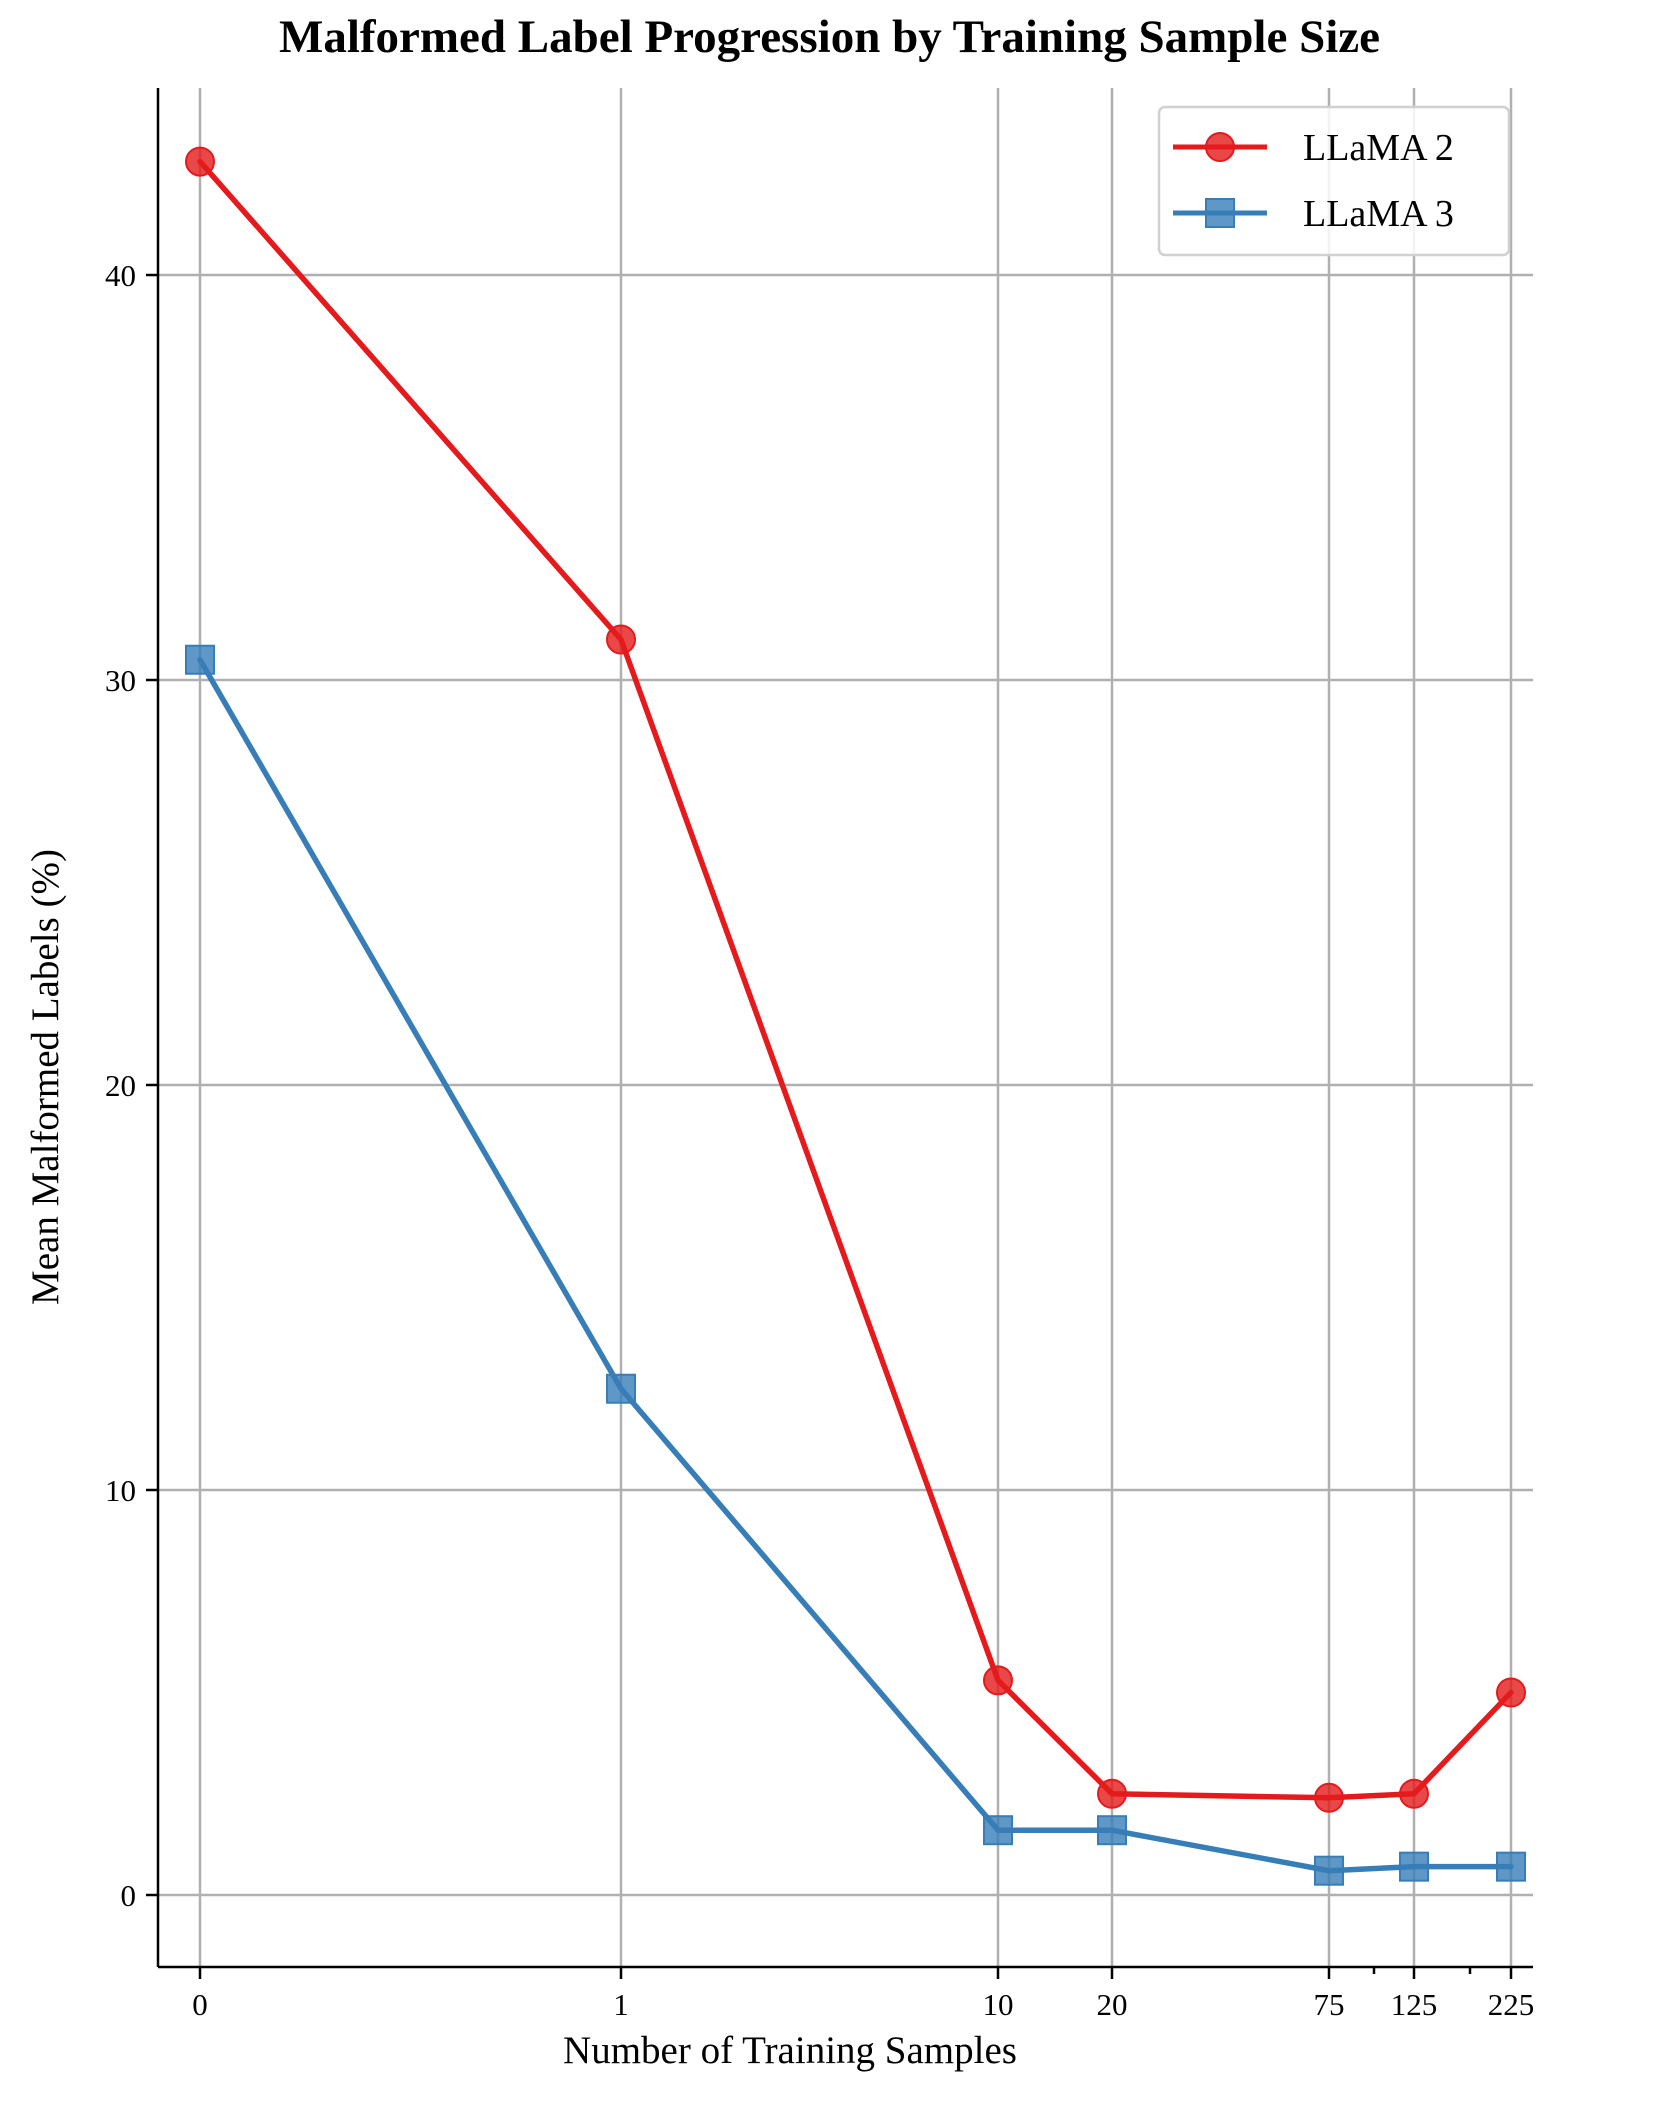 The height and width of the screenshot is (2106, 1659). Describe the element at coordinates (45, 1077) in the screenshot. I see `y-axis-label: Mean Malformed Labels (%)` at that location.